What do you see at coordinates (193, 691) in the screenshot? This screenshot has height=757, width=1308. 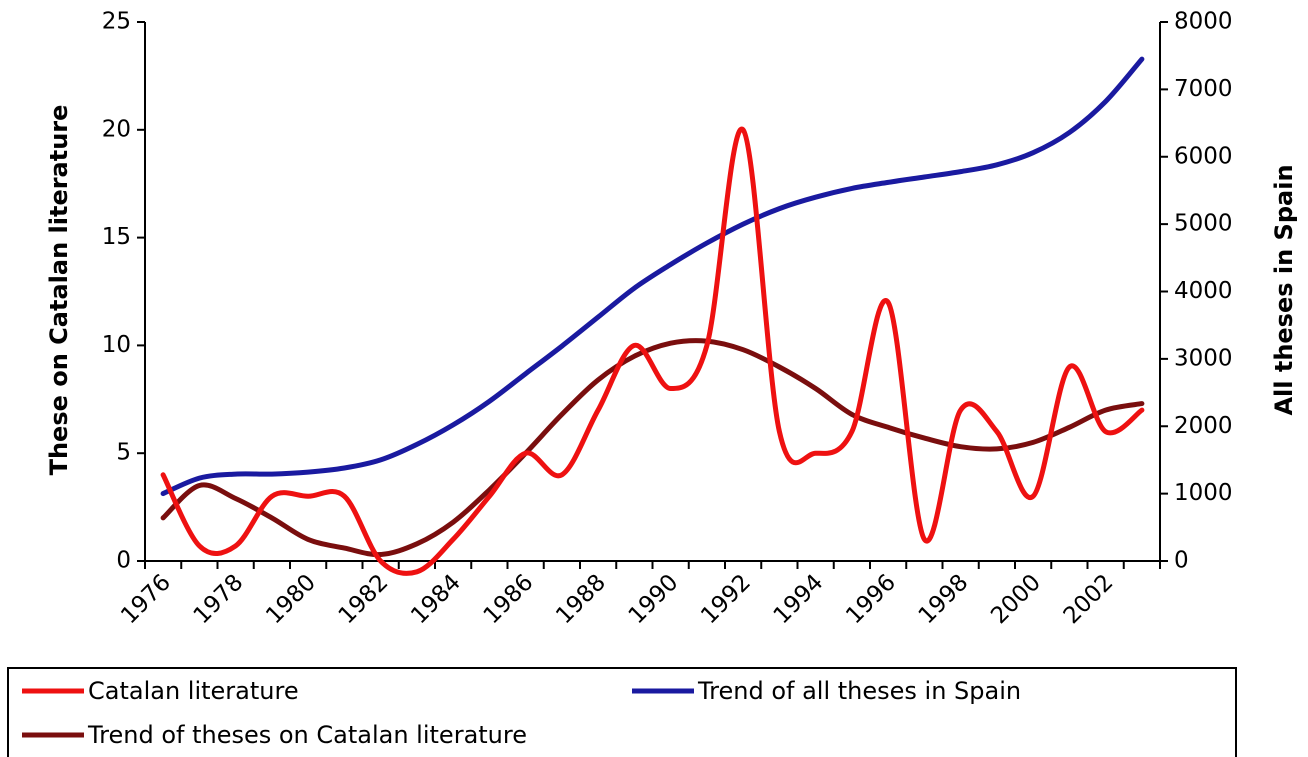 I see `legend-label-catalan-literature: Catalan literature` at bounding box center [193, 691].